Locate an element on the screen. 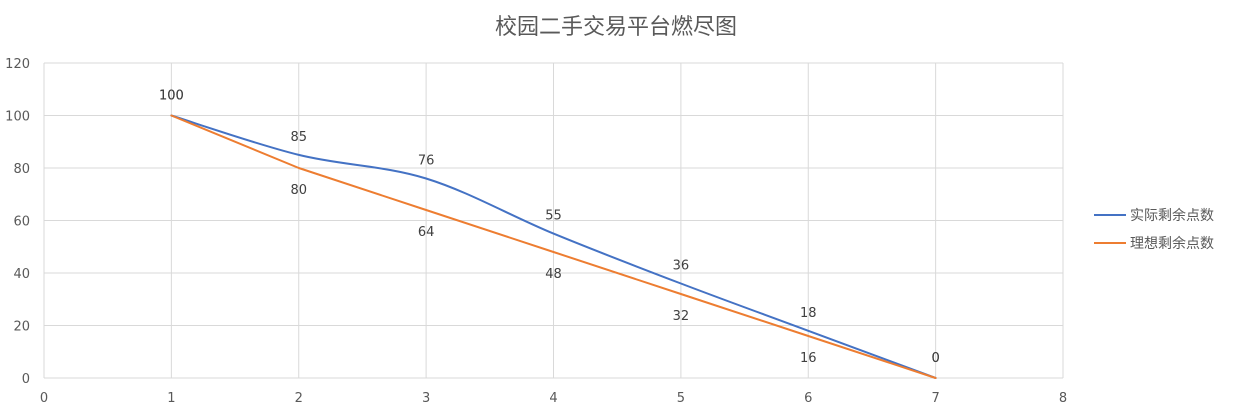 This screenshot has height=414, width=1237. data-label-ideal: 100 is located at coordinates (171, 96).